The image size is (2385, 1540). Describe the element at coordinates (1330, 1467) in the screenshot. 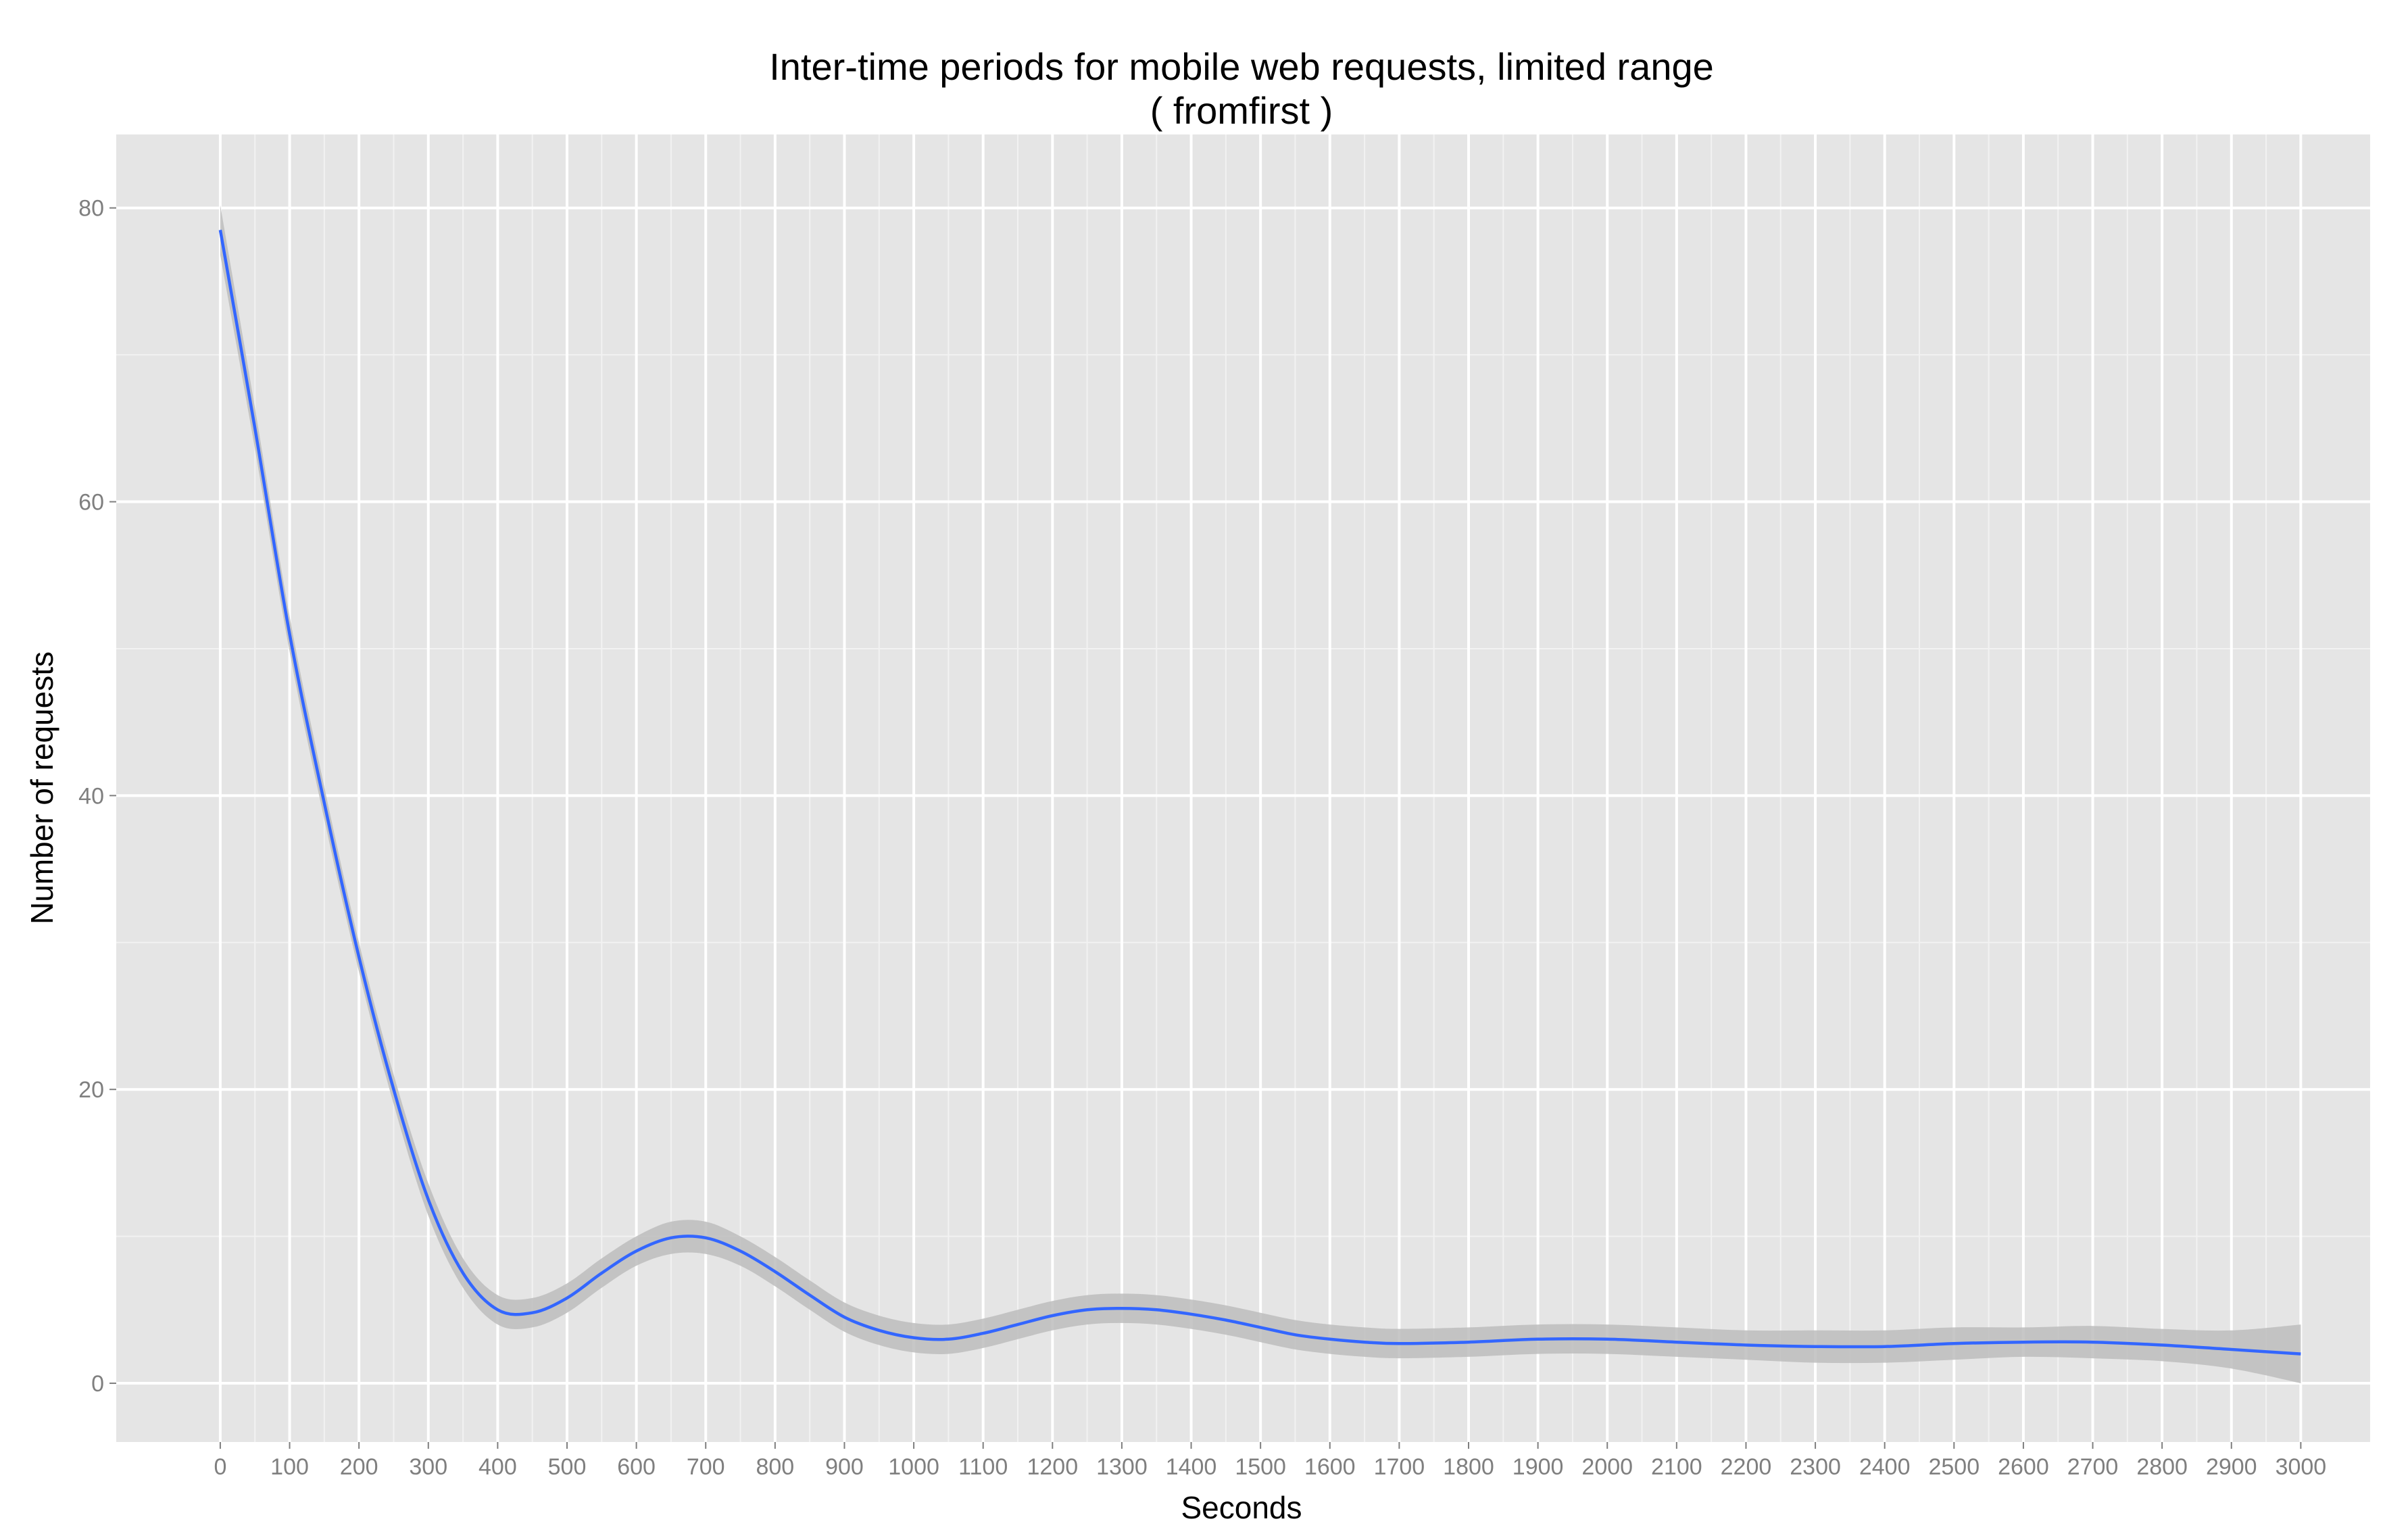

I see `x-tick-label: 1600` at that location.